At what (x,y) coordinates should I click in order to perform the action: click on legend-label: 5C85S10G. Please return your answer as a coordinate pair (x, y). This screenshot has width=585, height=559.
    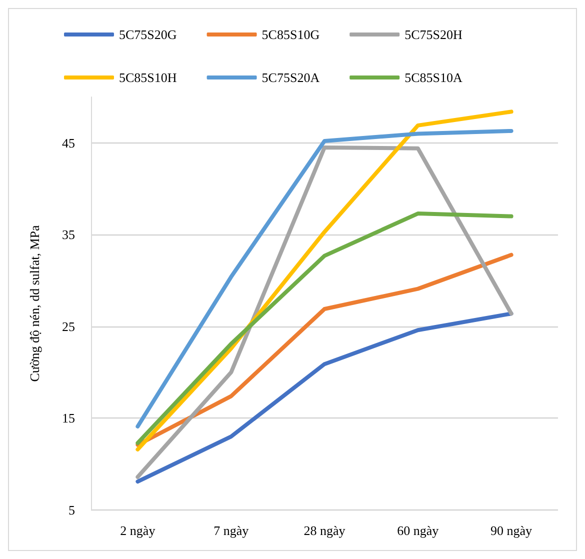
    Looking at the image, I should click on (291, 34).